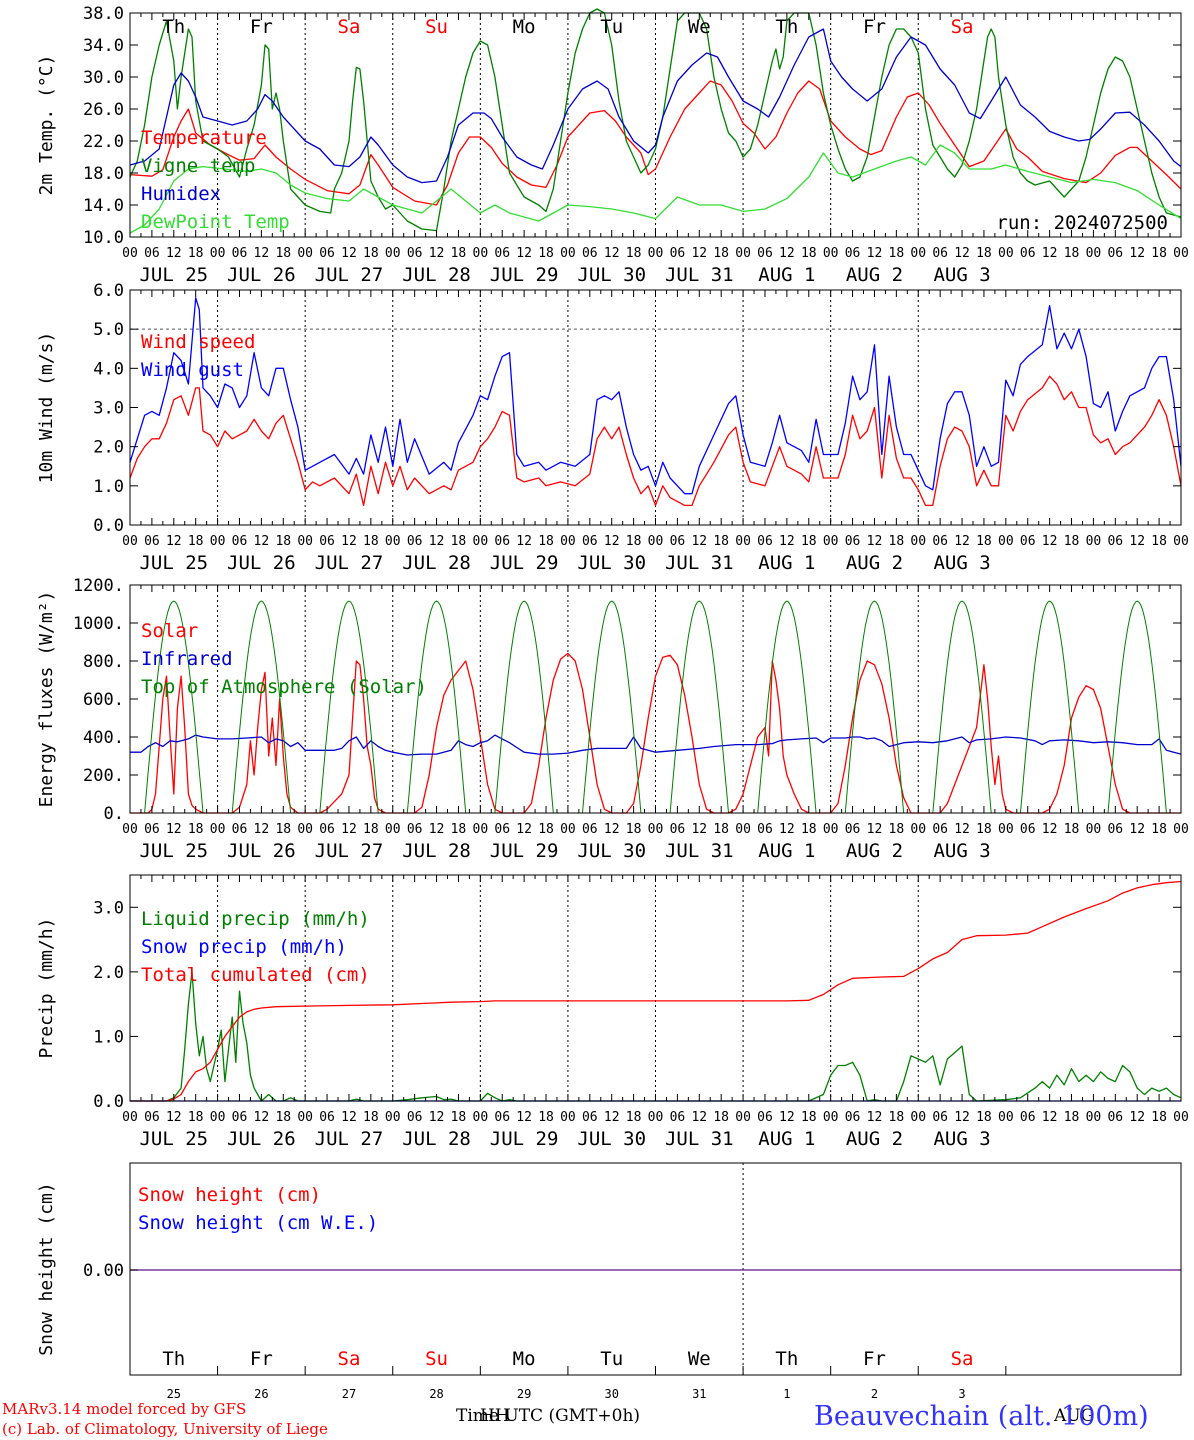 The height and width of the screenshot is (1440, 1194). What do you see at coordinates (699, 1394) in the screenshot?
I see `day-number-label: 31` at bounding box center [699, 1394].